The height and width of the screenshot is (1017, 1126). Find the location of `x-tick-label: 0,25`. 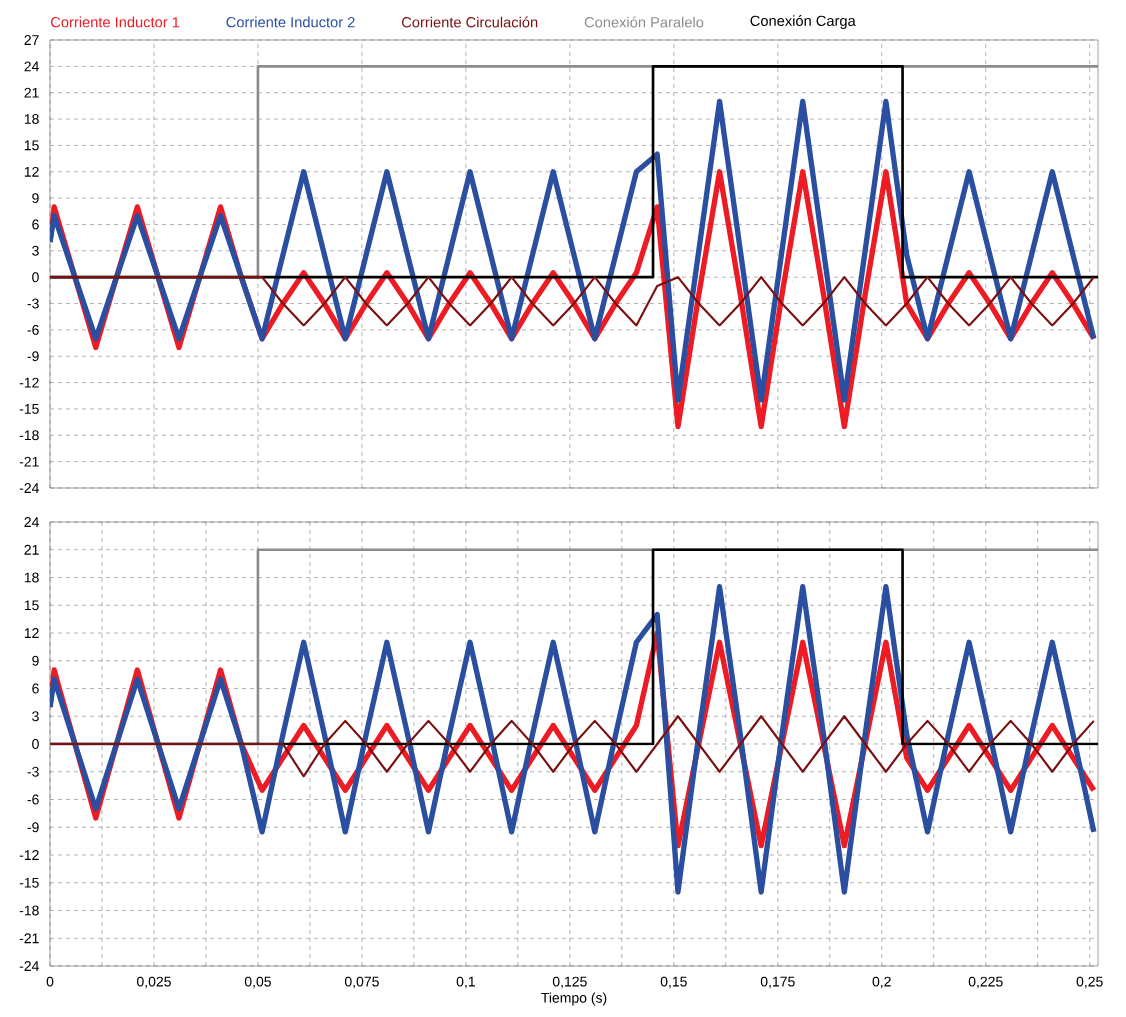

x-tick-label: 0,25 is located at coordinates (1089, 982).